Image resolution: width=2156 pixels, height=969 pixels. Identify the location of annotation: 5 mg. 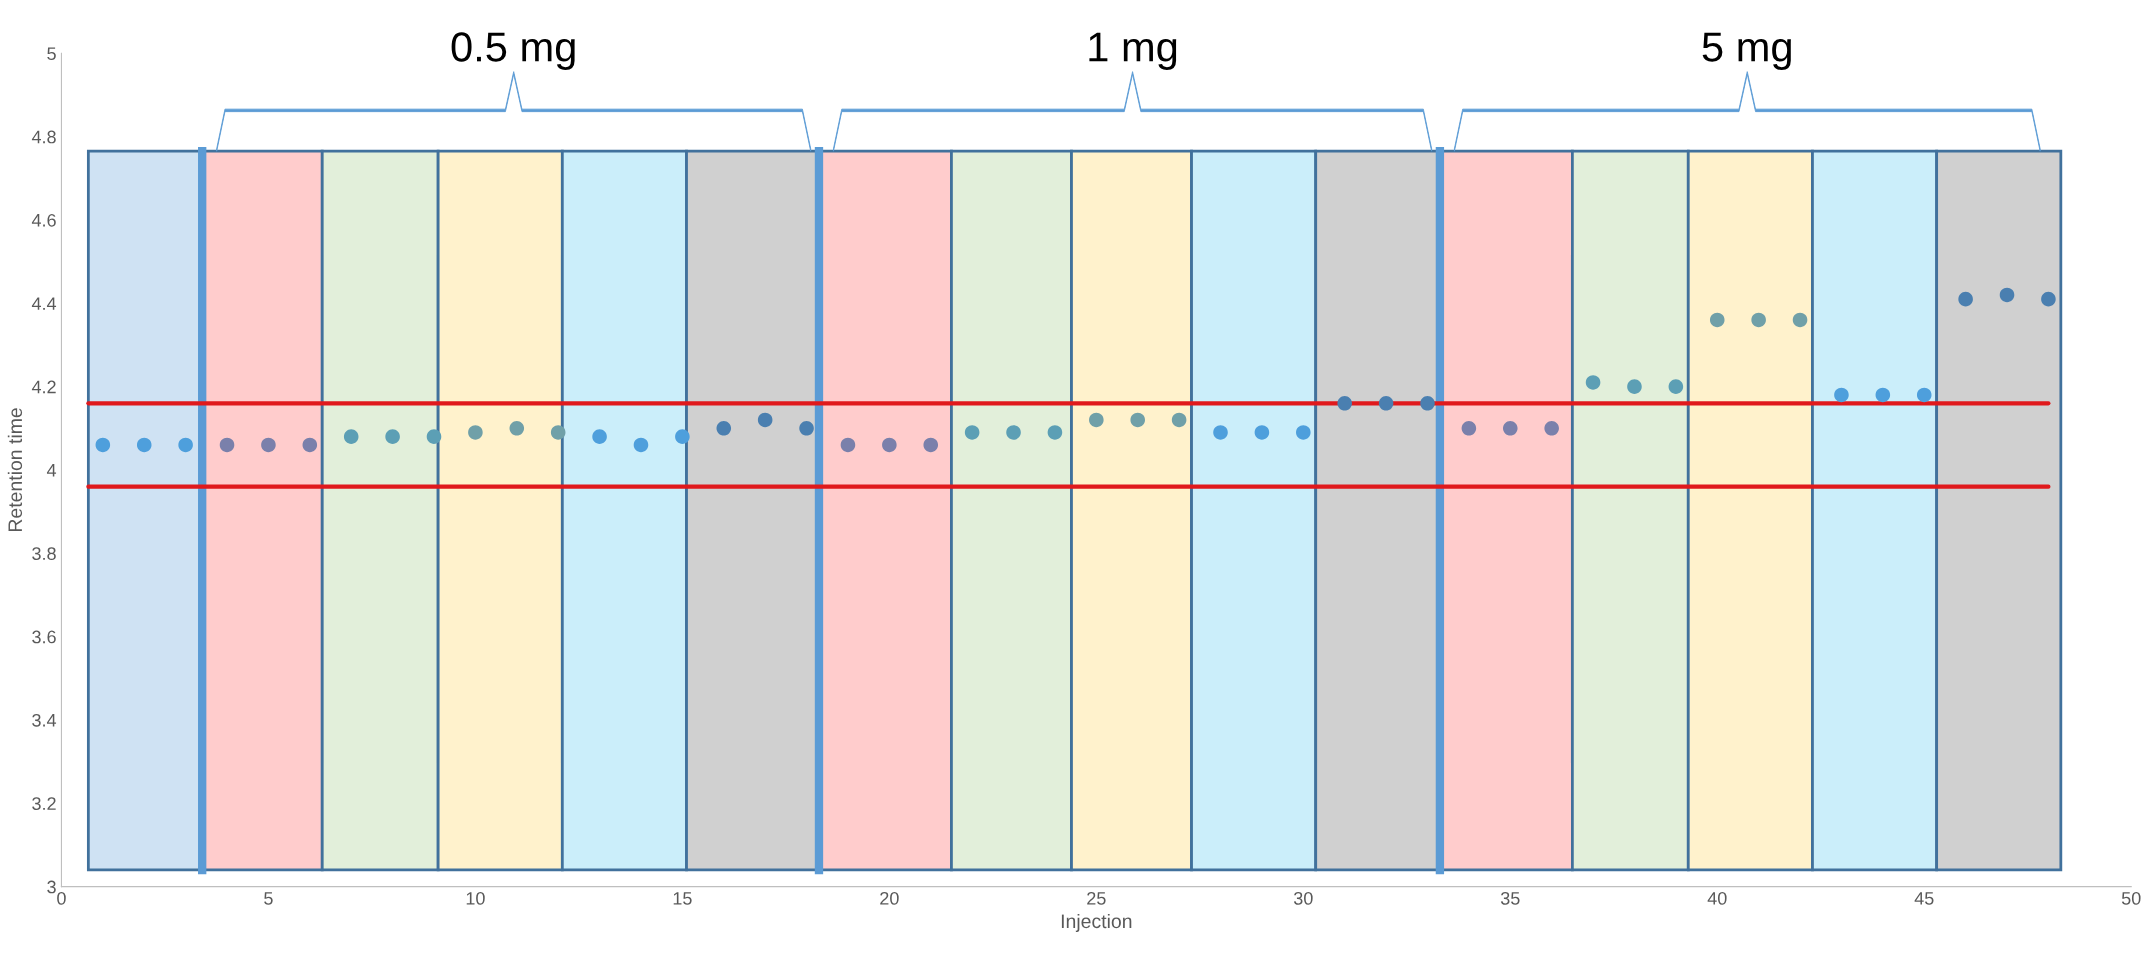
(1746, 51).